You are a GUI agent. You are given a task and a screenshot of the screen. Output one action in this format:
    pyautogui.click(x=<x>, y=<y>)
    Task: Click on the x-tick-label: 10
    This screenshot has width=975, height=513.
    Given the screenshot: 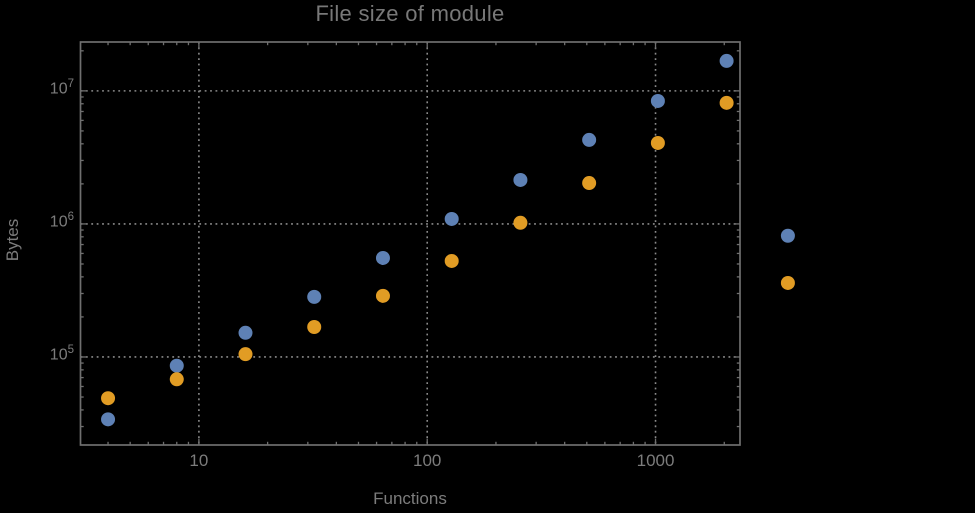 What is the action you would take?
    pyautogui.click(x=199, y=460)
    